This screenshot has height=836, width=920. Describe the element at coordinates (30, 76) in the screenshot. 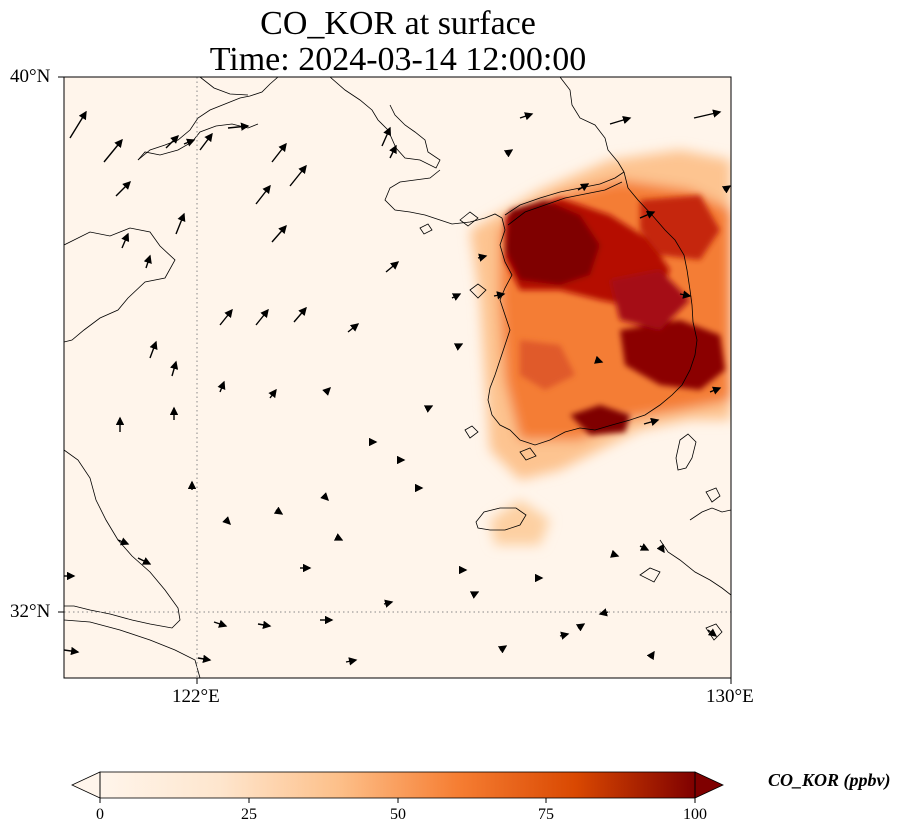

I see `lat-tick-label: 40°N` at that location.